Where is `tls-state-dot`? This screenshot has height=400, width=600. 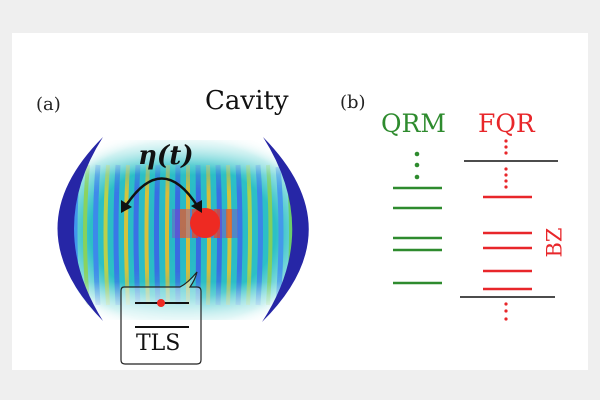
tls-state-dot is located at coordinates (161, 303).